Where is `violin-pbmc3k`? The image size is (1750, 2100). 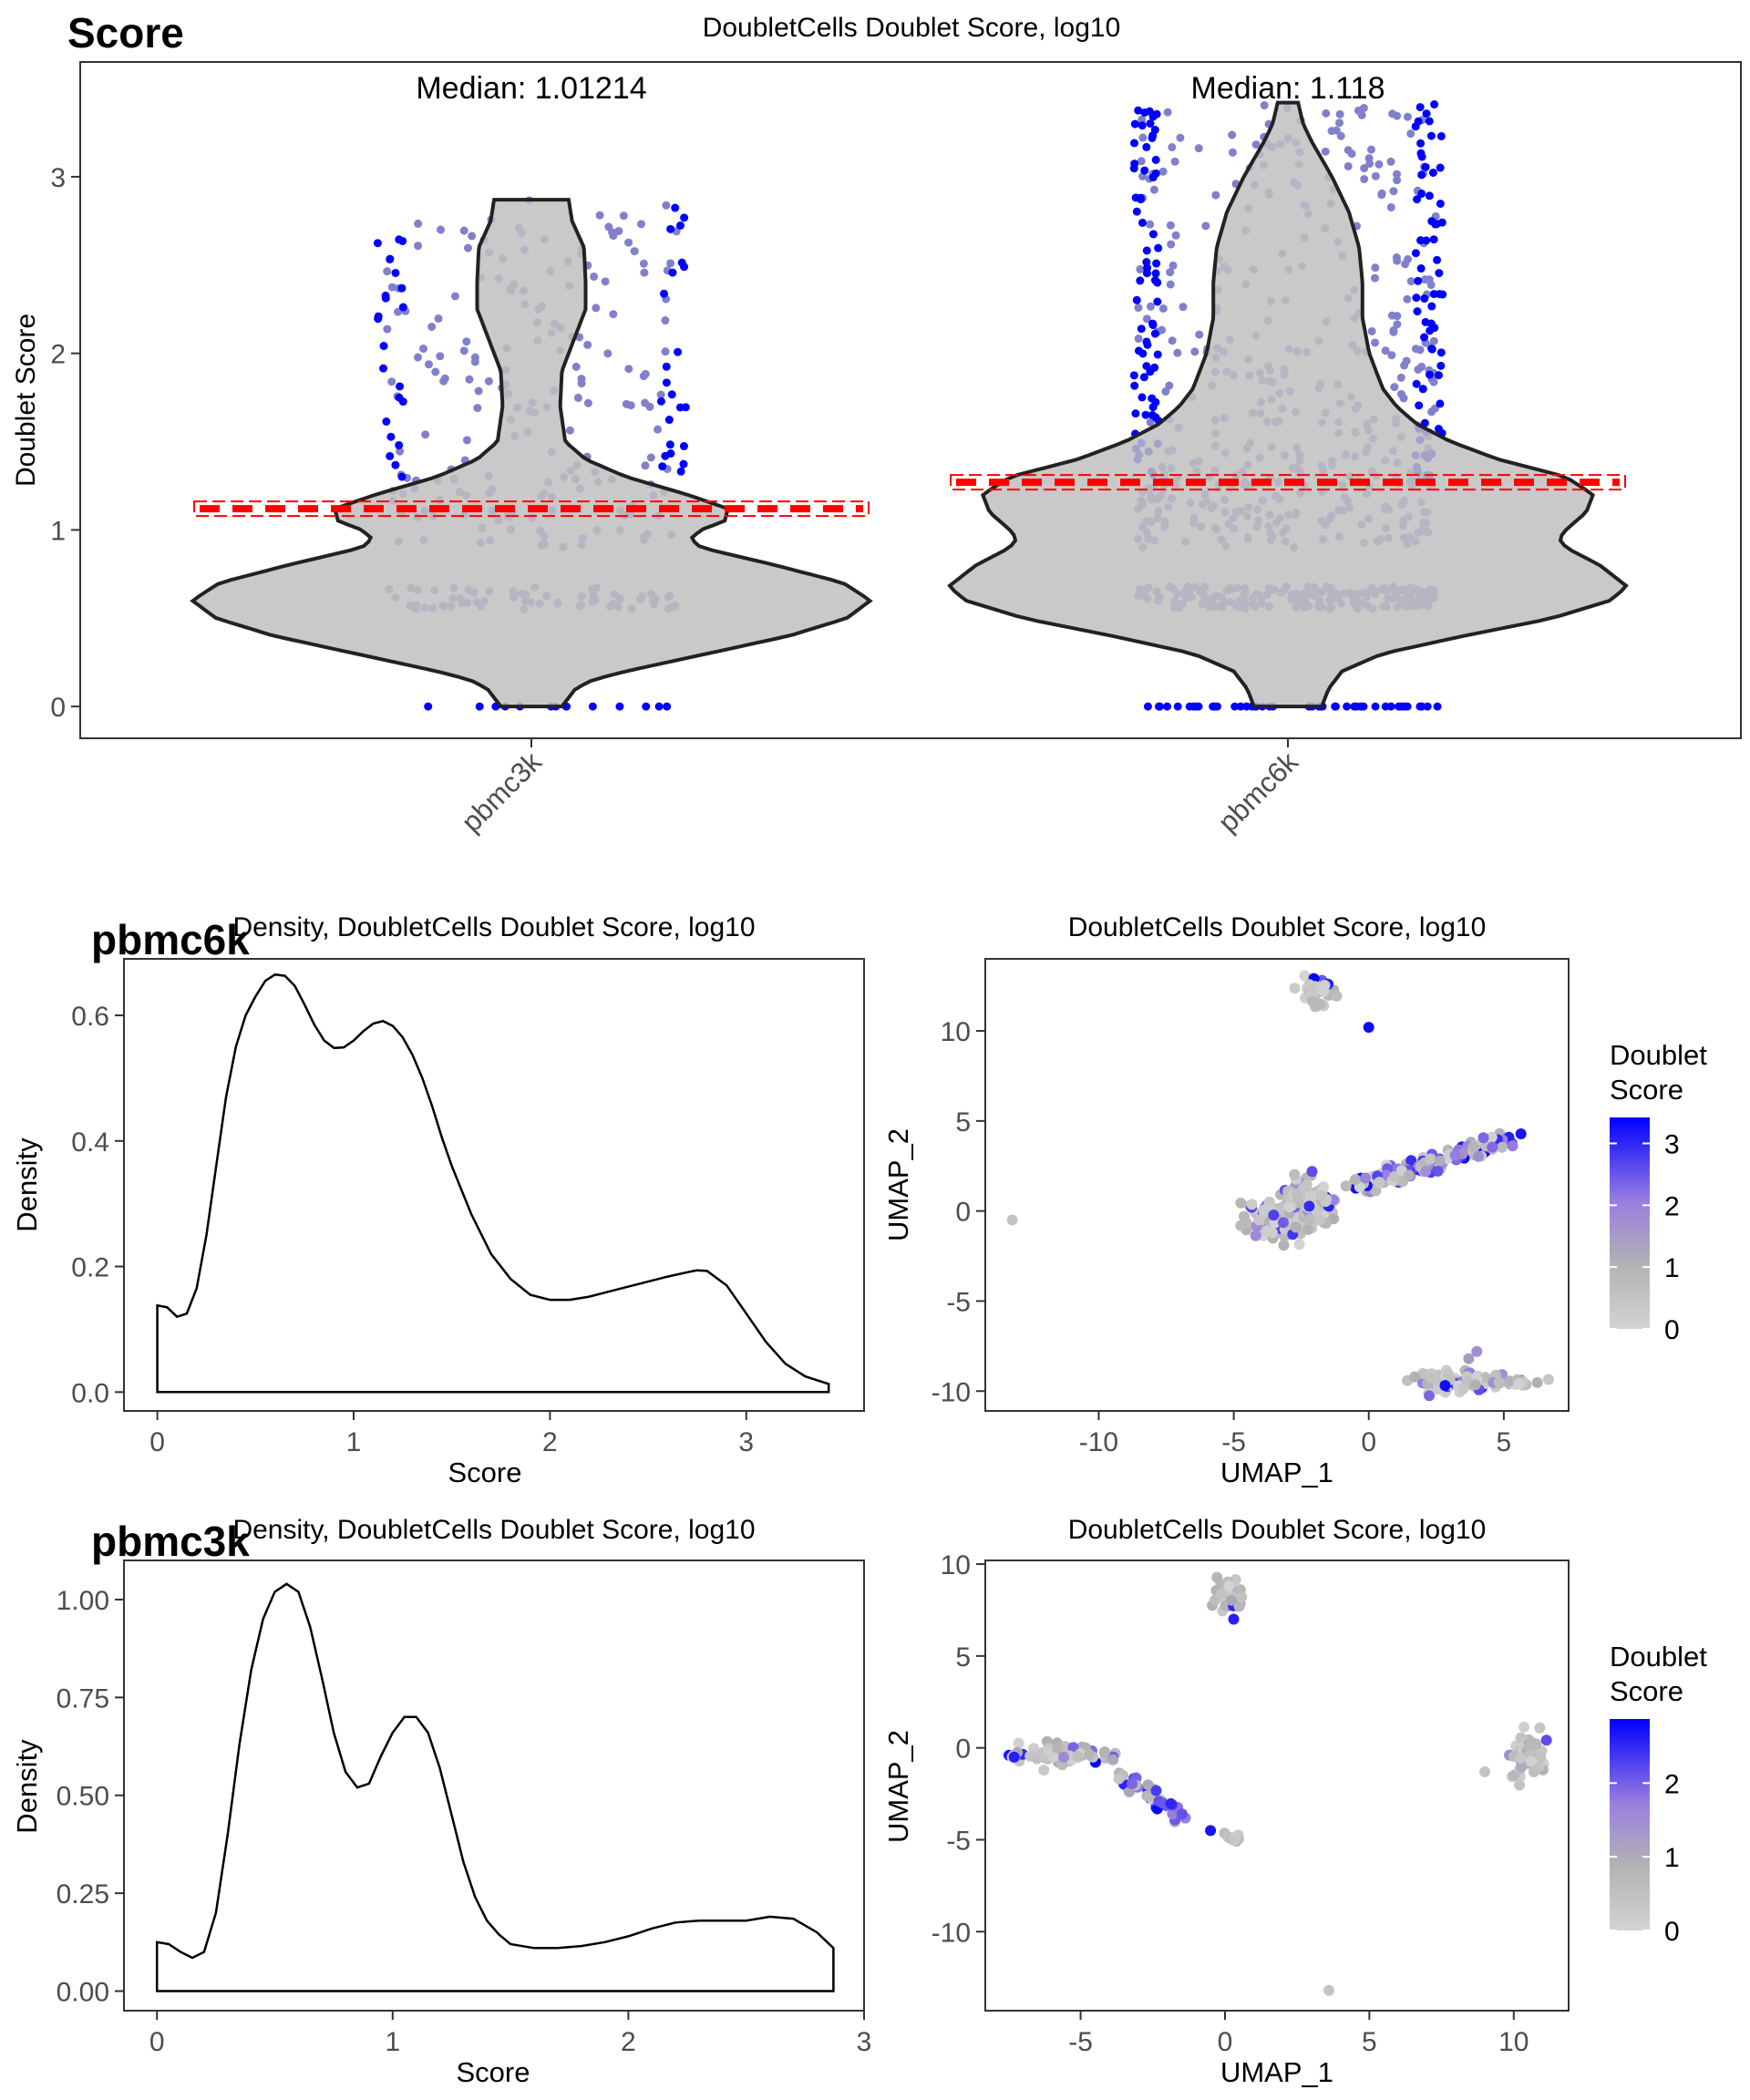
violin-pbmc3k is located at coordinates (532, 454).